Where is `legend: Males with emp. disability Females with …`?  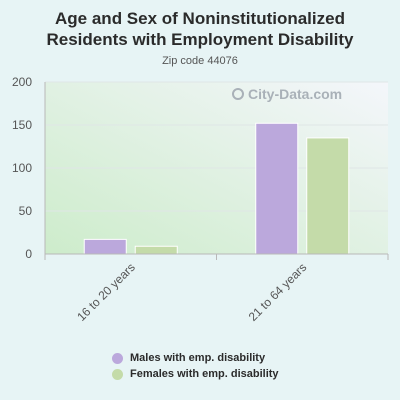
legend: Males with emp. disability Females with … is located at coordinates (195, 366).